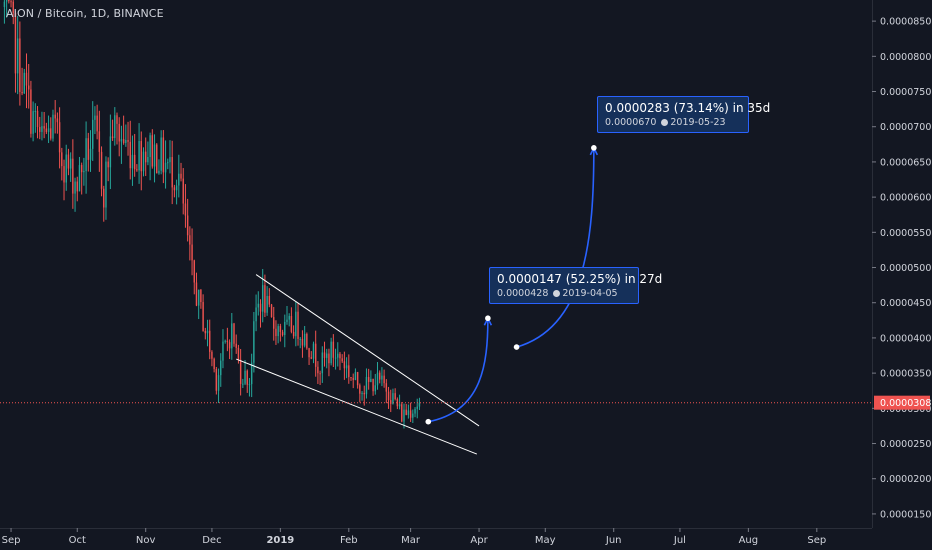  I want to click on price-tick-label-6: 0.0000550, so click(905, 233).